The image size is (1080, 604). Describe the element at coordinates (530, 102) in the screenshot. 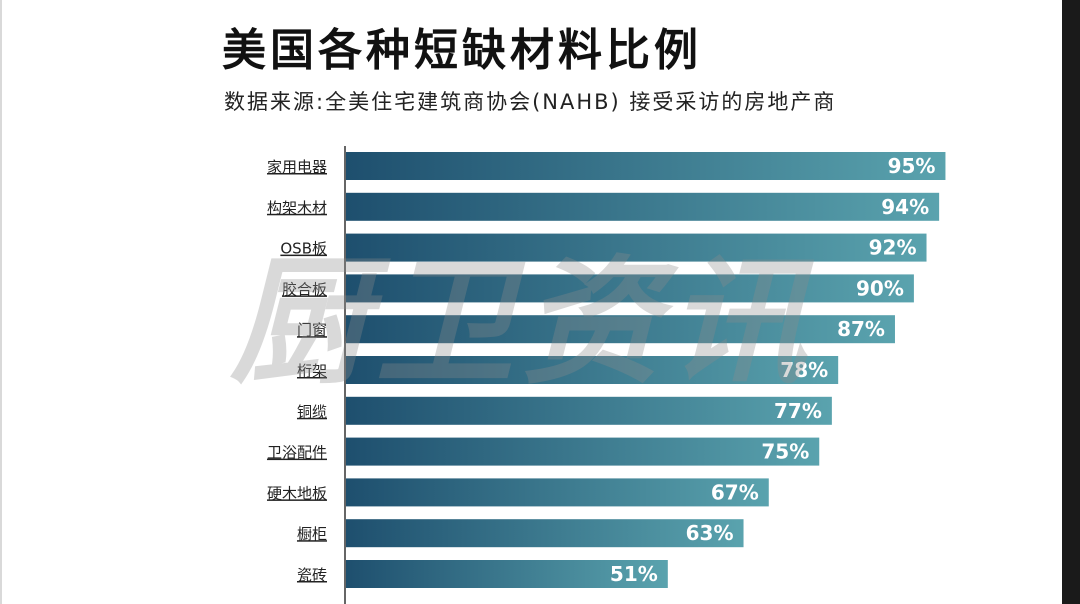

I see `chart-subtitle: 数据来源:全美住宅建筑商协会(NAHB) 接受采访的房地产商` at that location.